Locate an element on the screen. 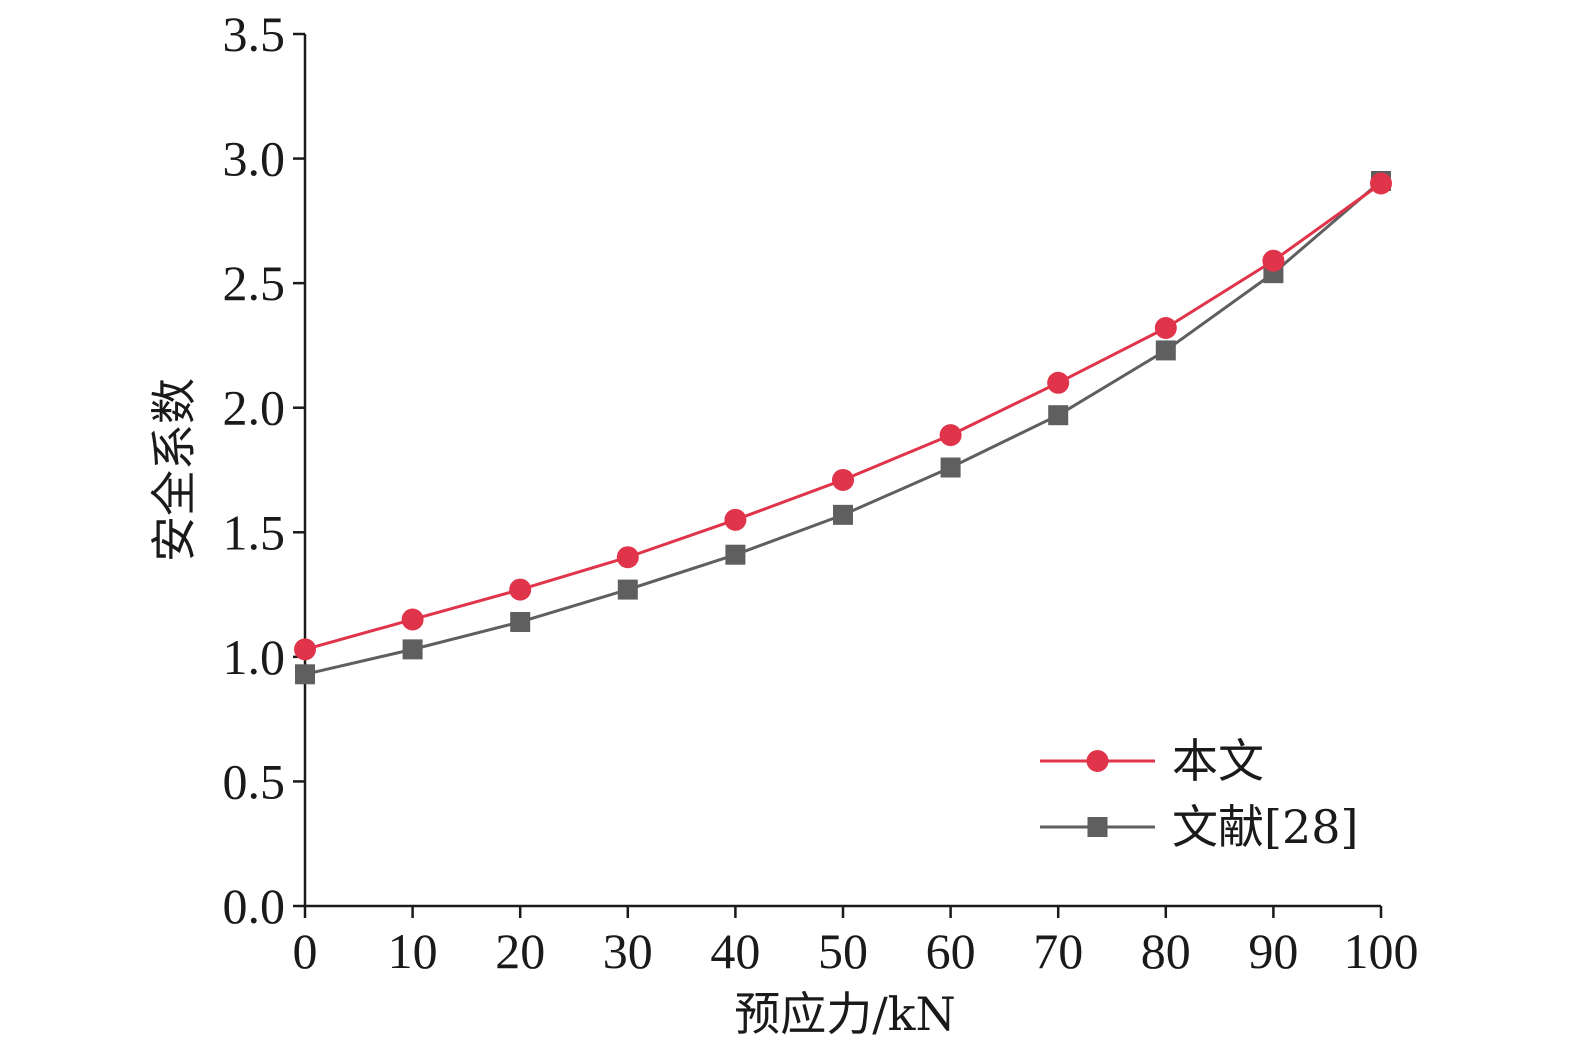 The height and width of the screenshot is (1059, 1575). x-tick-label: 40 is located at coordinates (735, 951).